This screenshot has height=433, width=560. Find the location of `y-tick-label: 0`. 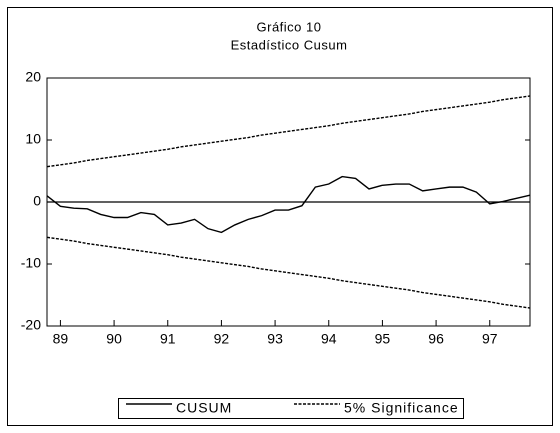

y-tick-label: 0 is located at coordinates (37, 201).